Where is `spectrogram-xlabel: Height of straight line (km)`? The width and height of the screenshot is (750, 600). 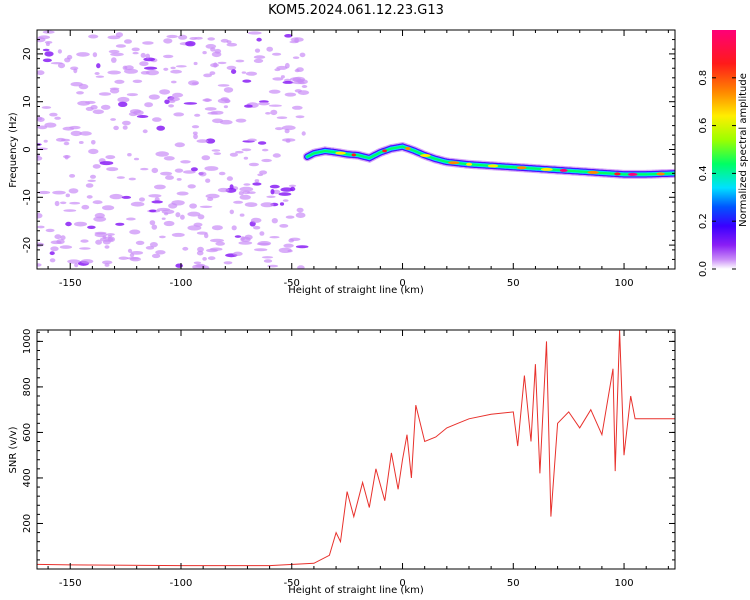 spectrogram-xlabel: Height of straight line (km) is located at coordinates (356, 290).